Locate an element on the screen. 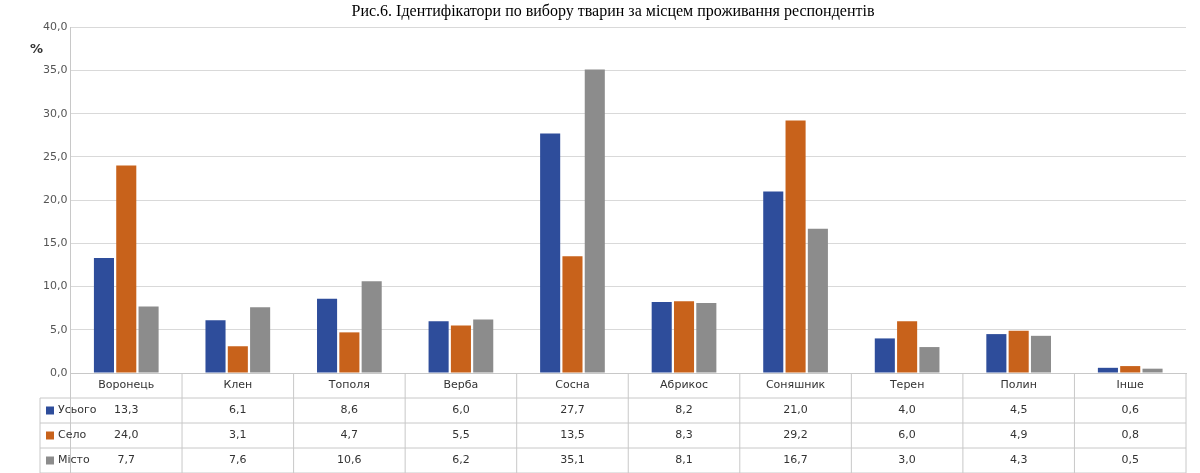 The height and width of the screenshot is (473, 1200). data-label: 3,1 is located at coordinates (238, 435).